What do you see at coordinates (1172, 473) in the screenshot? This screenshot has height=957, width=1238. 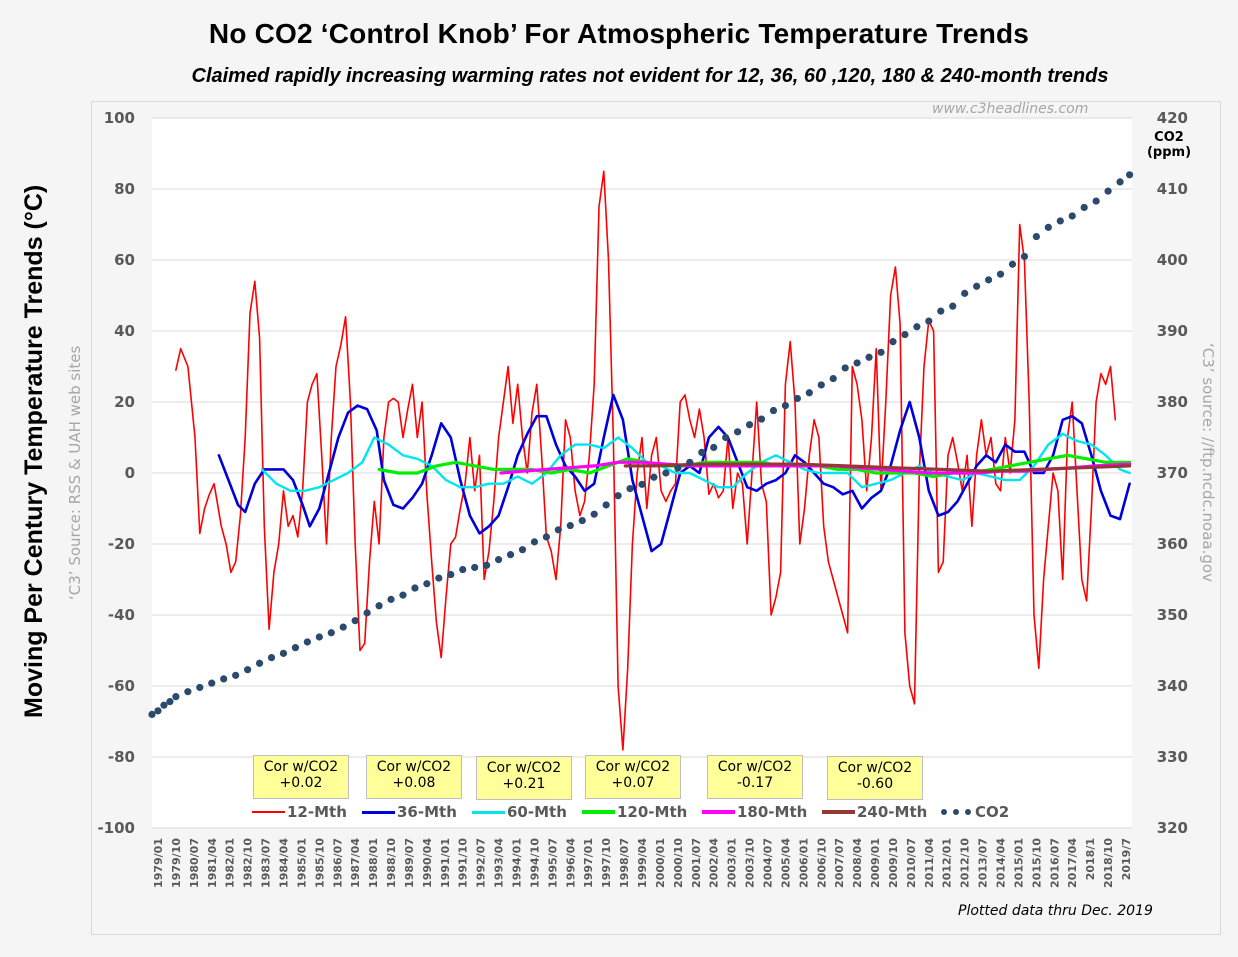 I see `y2-tick-label: 370` at bounding box center [1172, 473].